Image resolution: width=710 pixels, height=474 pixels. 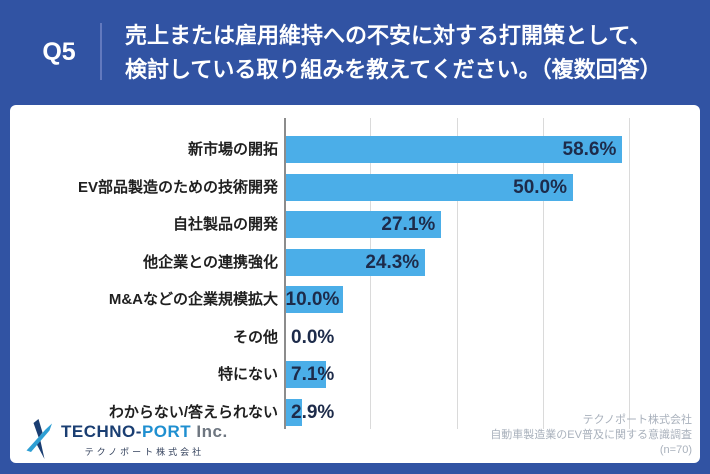 I want to click on logo-company-name: TECHNO-PORT Inc., so click(x=144, y=432).